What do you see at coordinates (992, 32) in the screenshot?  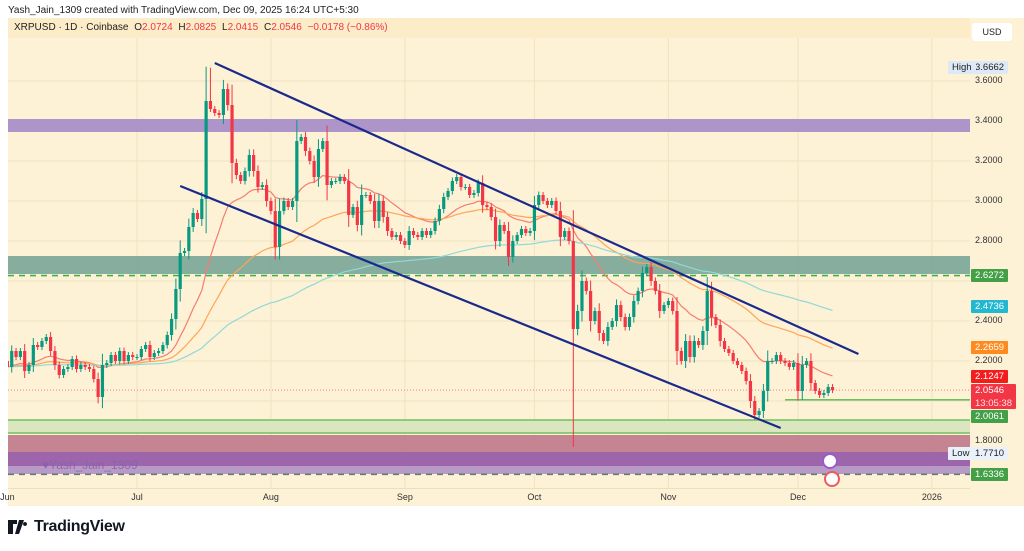 I see `currency-button: USD` at bounding box center [992, 32].